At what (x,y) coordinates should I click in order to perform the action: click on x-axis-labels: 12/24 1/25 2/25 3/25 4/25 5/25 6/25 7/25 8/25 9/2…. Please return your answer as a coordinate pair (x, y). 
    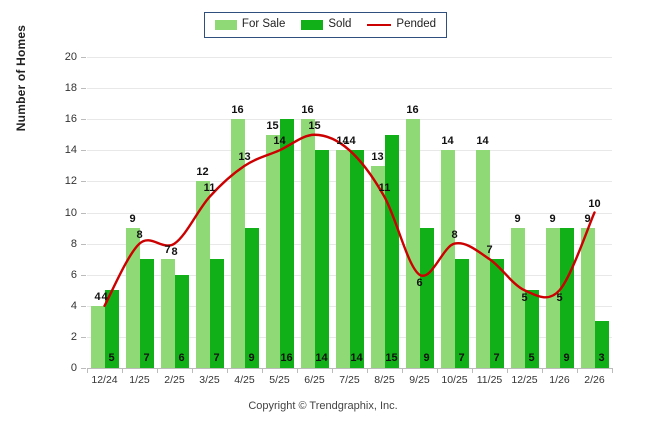
    Looking at the image, I should click on (349, 381).